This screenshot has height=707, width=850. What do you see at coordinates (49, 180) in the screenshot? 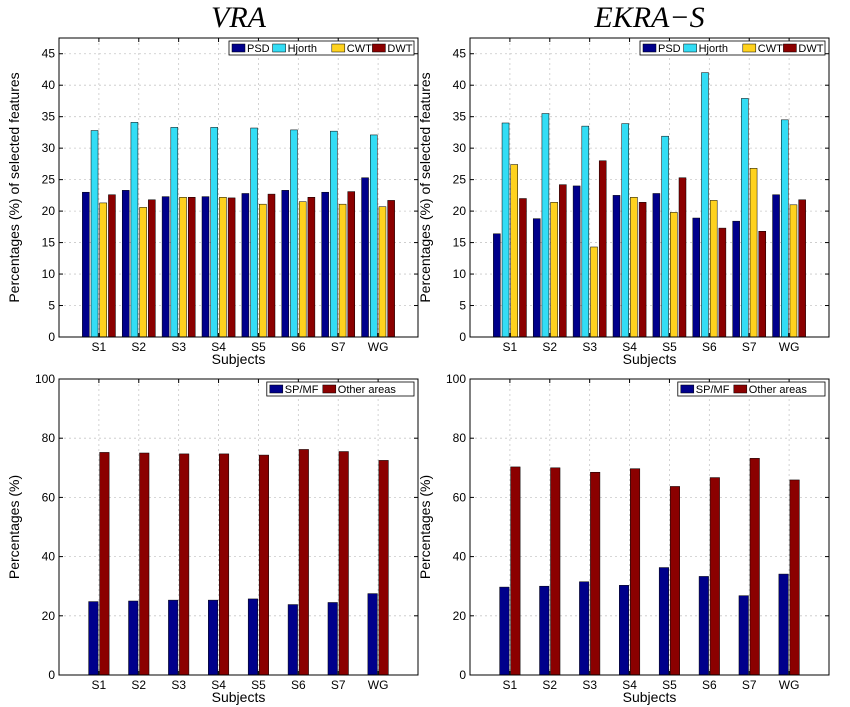
I see `y-tick-label: 25` at bounding box center [49, 180].